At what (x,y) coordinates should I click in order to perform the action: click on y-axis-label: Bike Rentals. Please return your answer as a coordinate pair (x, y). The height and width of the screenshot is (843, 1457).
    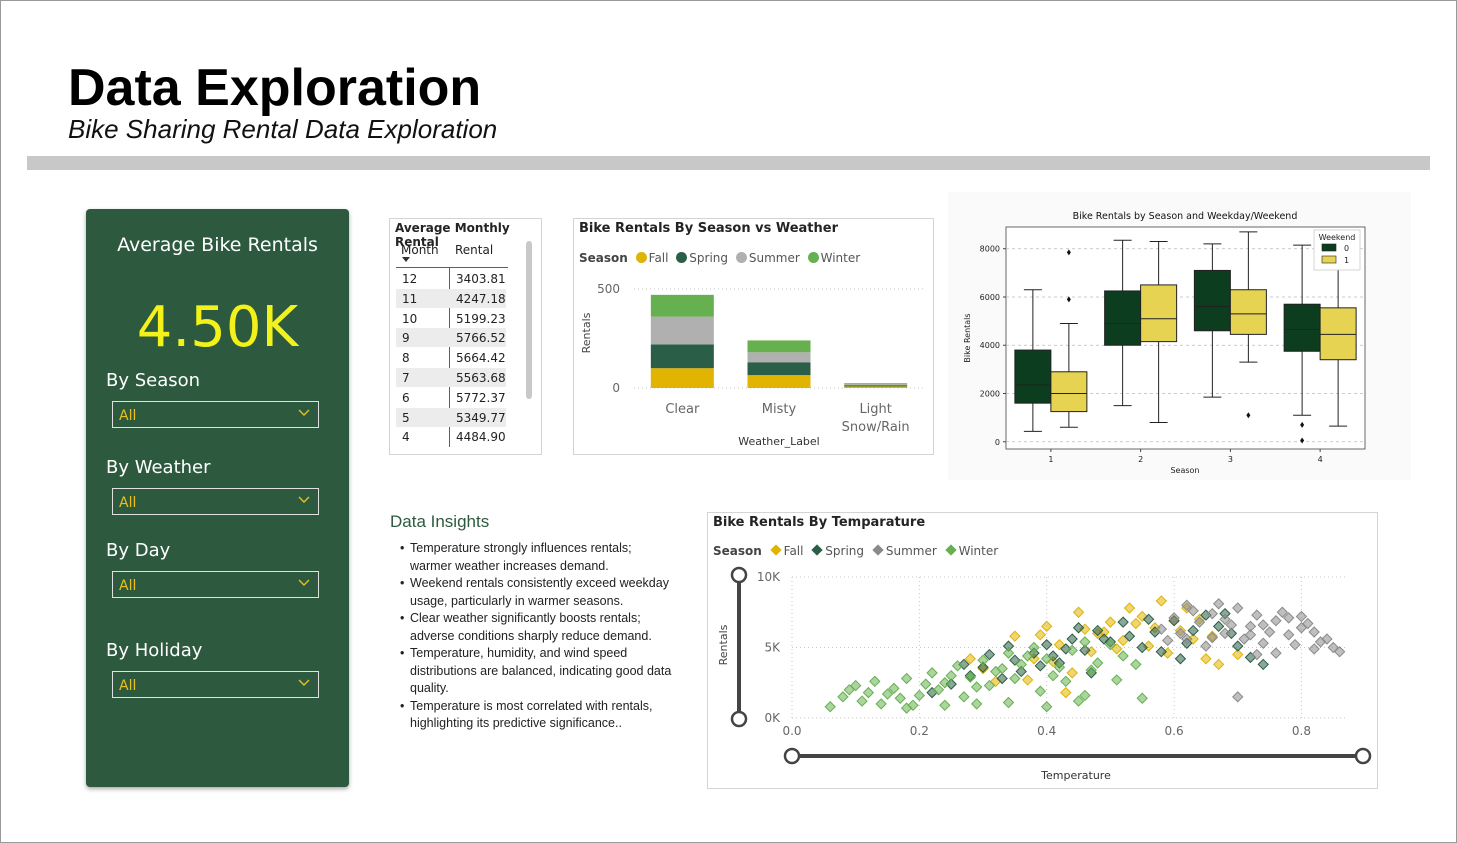
    Looking at the image, I should click on (967, 337).